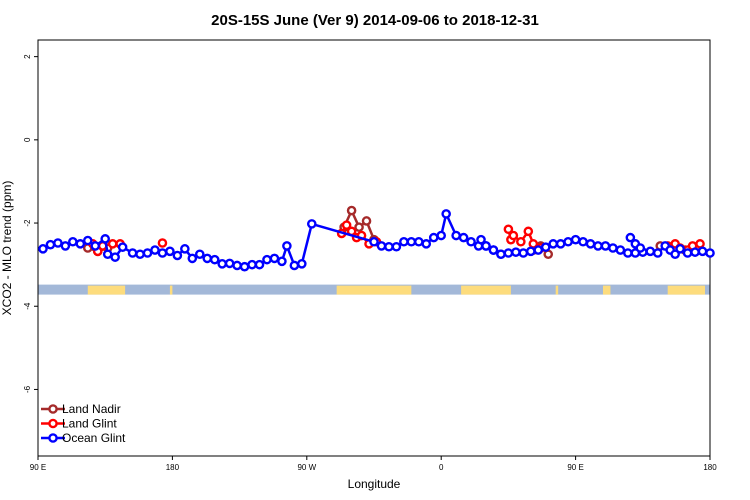 The height and width of the screenshot is (500, 750). I want to click on legend-marker, so click(53, 438).